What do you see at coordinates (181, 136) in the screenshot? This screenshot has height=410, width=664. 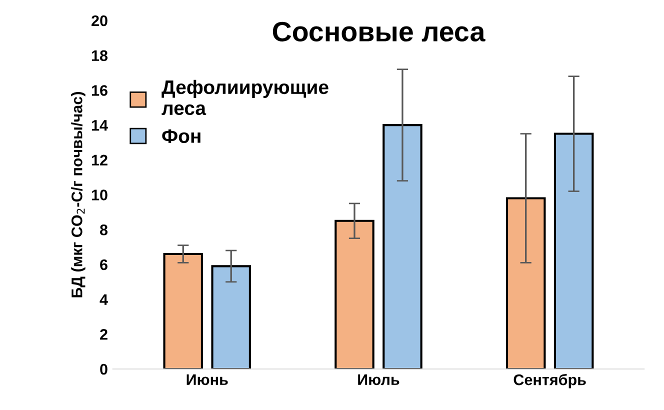 I see `legend-label: Фон` at bounding box center [181, 136].